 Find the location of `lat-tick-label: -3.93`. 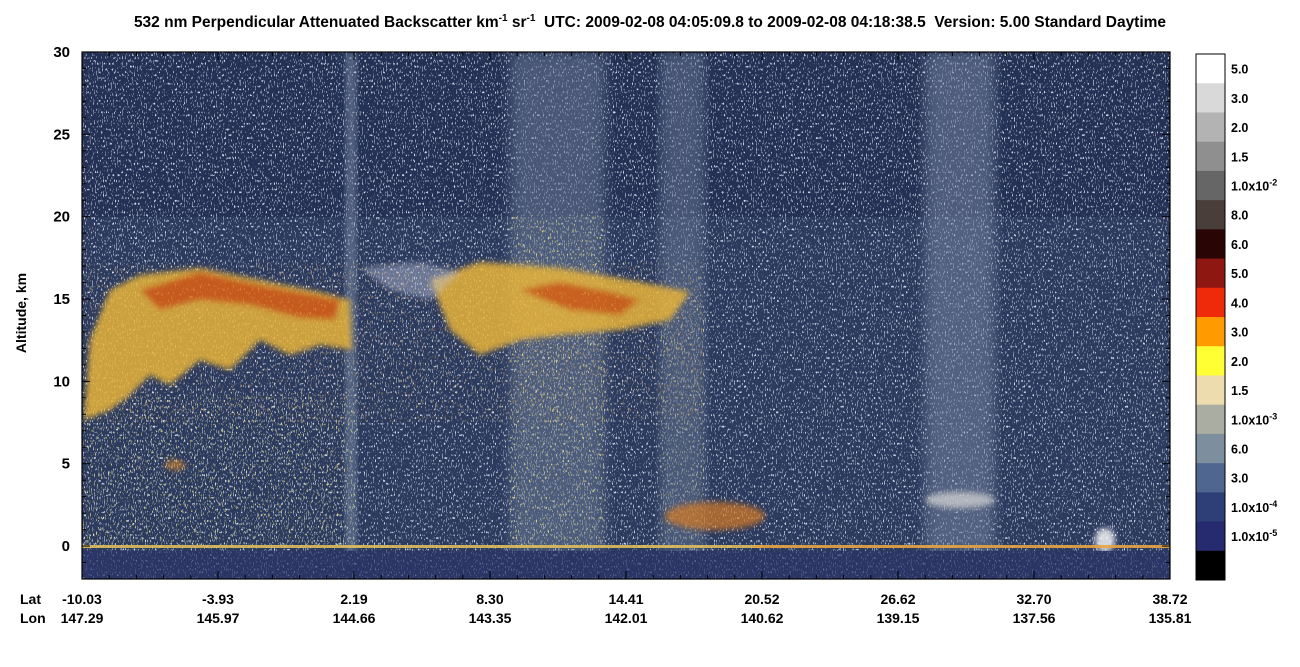

lat-tick-label: -3.93 is located at coordinates (218, 599).